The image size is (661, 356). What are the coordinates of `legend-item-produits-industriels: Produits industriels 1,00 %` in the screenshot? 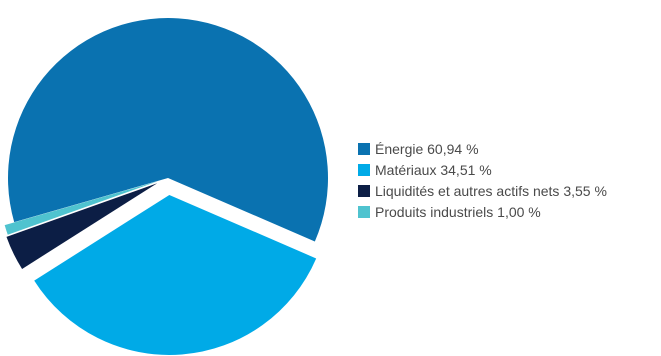 It's located at (482, 212).